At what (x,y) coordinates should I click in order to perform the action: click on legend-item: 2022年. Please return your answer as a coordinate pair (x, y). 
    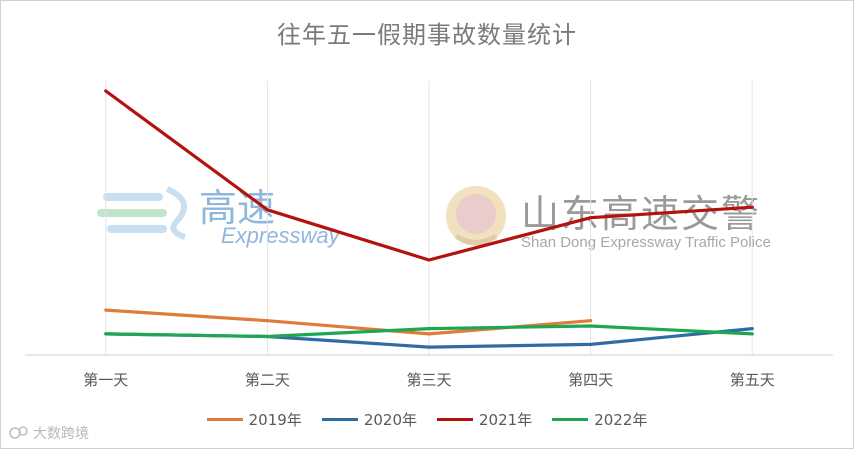
    Looking at the image, I should click on (599, 419).